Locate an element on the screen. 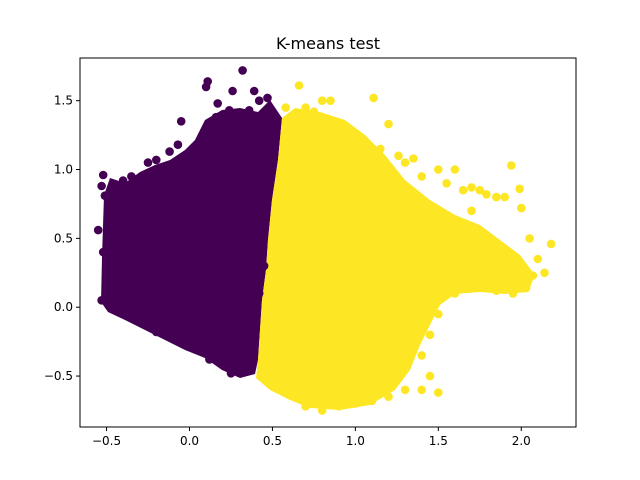 The width and height of the screenshot is (640, 480). x-tick-label: 2.0 is located at coordinates (521, 441).